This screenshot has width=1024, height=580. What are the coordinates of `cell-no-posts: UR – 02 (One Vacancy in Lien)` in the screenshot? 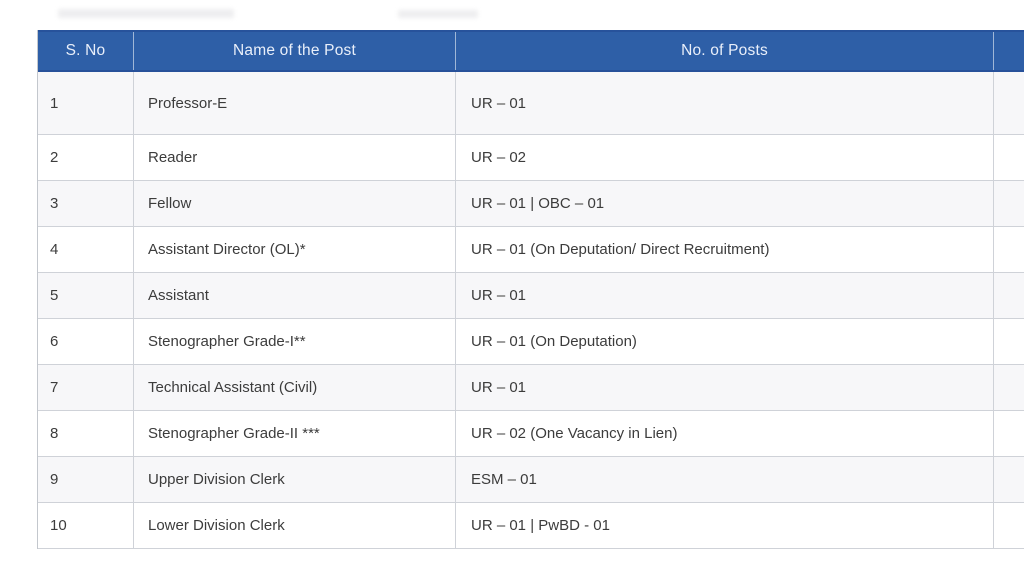 It's located at (725, 433).